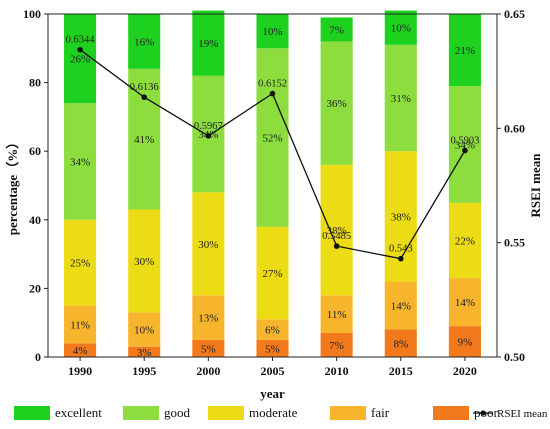 Image resolution: width=550 pixels, height=429 pixels. What do you see at coordinates (514, 14) in the screenshot?
I see `y2-tick-label-0.65: 0.65` at bounding box center [514, 14].